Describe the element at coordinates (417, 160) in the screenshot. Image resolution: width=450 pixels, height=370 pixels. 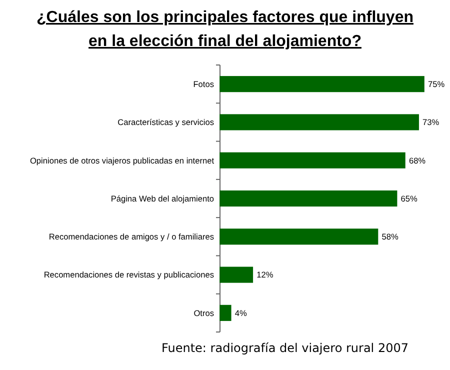
I see `data-label: 68%` at that location.